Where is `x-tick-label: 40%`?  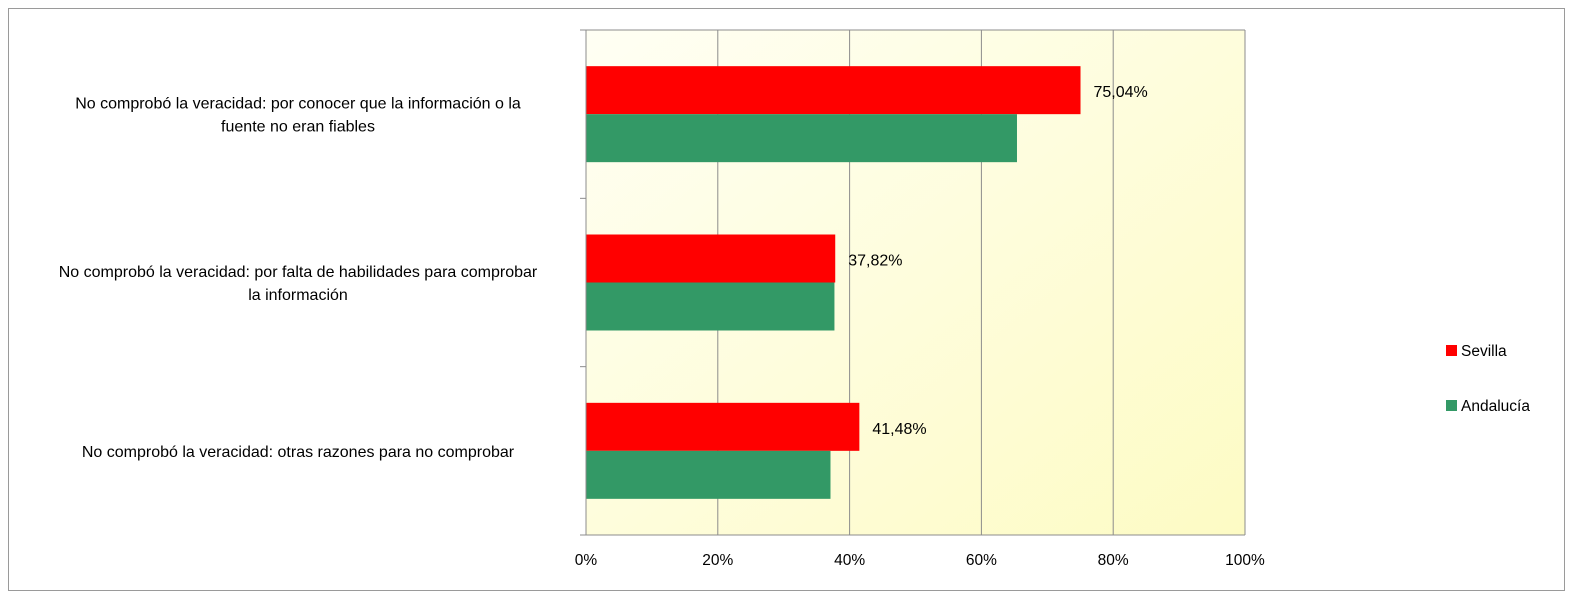
x-tick-label: 40% is located at coordinates (849, 560).